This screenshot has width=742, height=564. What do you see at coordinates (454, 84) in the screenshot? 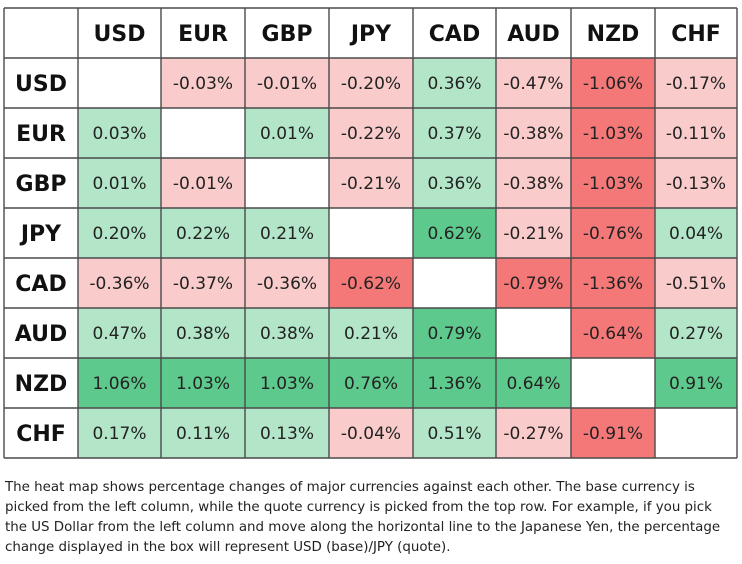
I see `cell-value-usd-cad: 0.36%` at bounding box center [454, 84].